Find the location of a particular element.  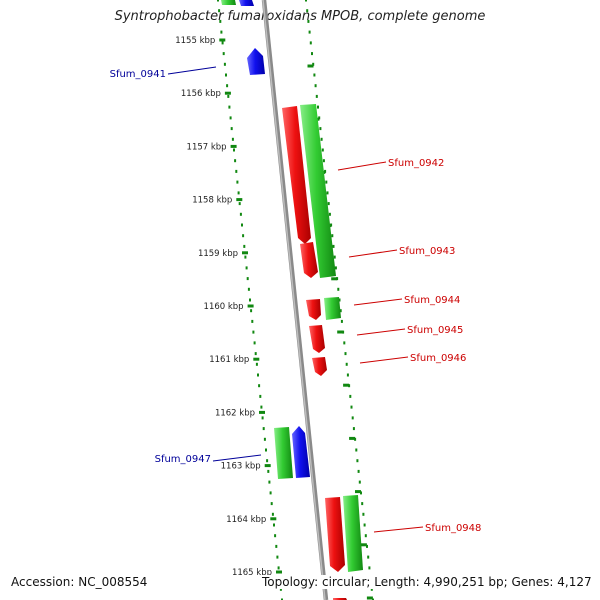

gene-label: Sfum_0945 is located at coordinates (435, 330).